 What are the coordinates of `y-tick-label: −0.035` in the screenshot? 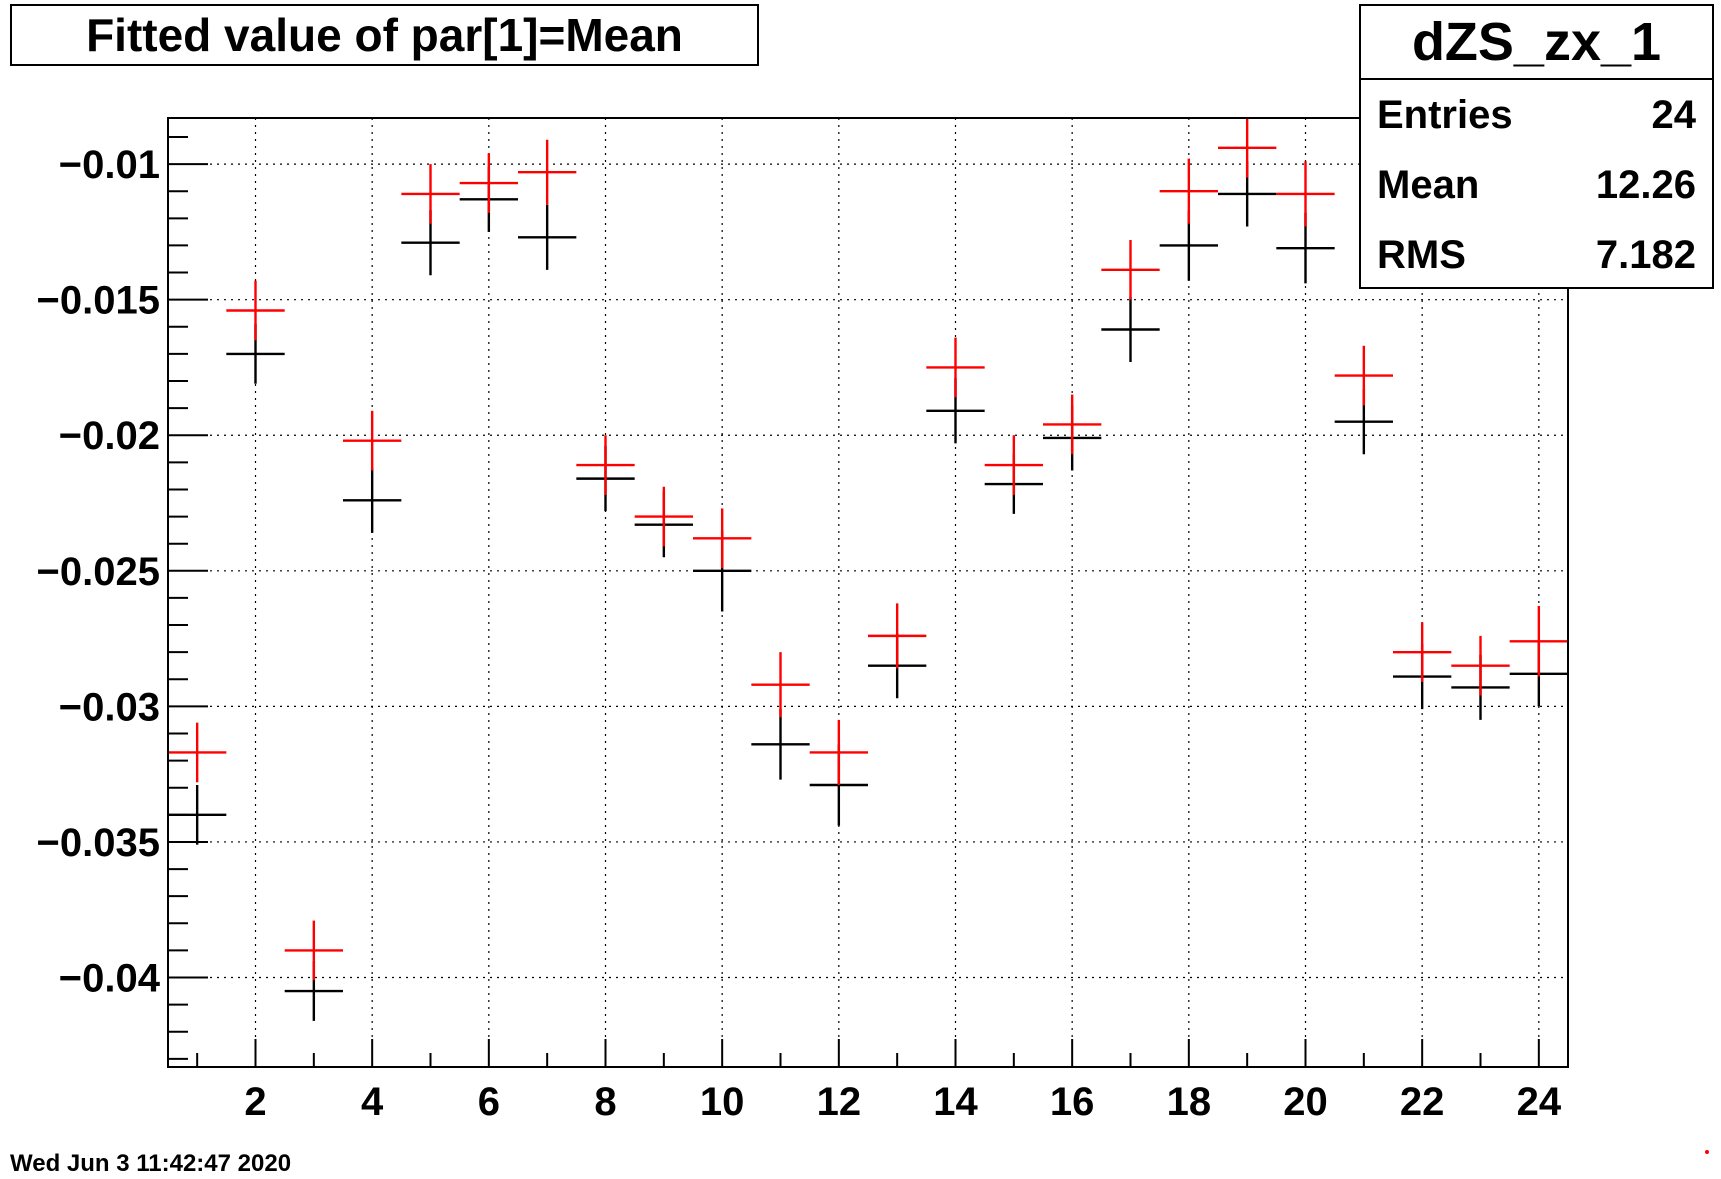 It's located at (98, 843).